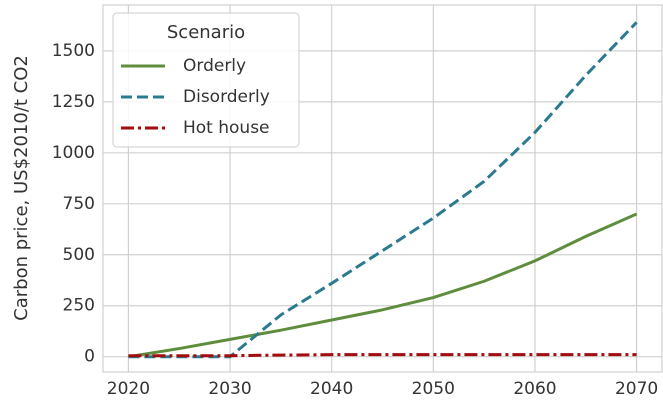 The height and width of the screenshot is (401, 663). I want to click on legend-title: Scenario, so click(206, 32).